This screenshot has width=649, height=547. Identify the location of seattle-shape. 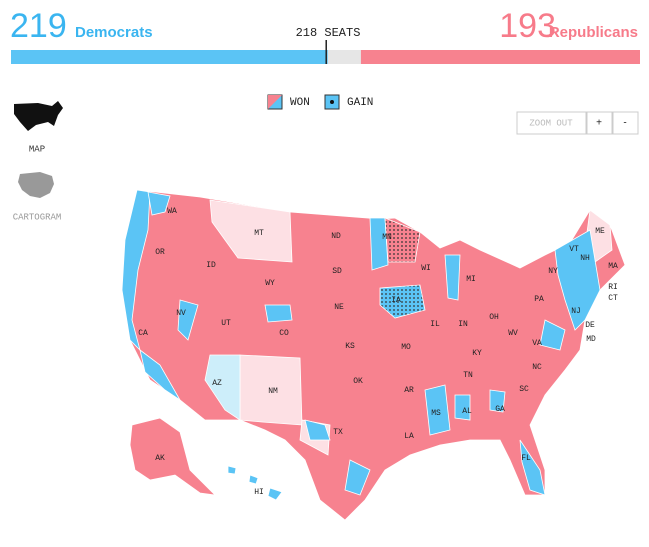
(159, 203).